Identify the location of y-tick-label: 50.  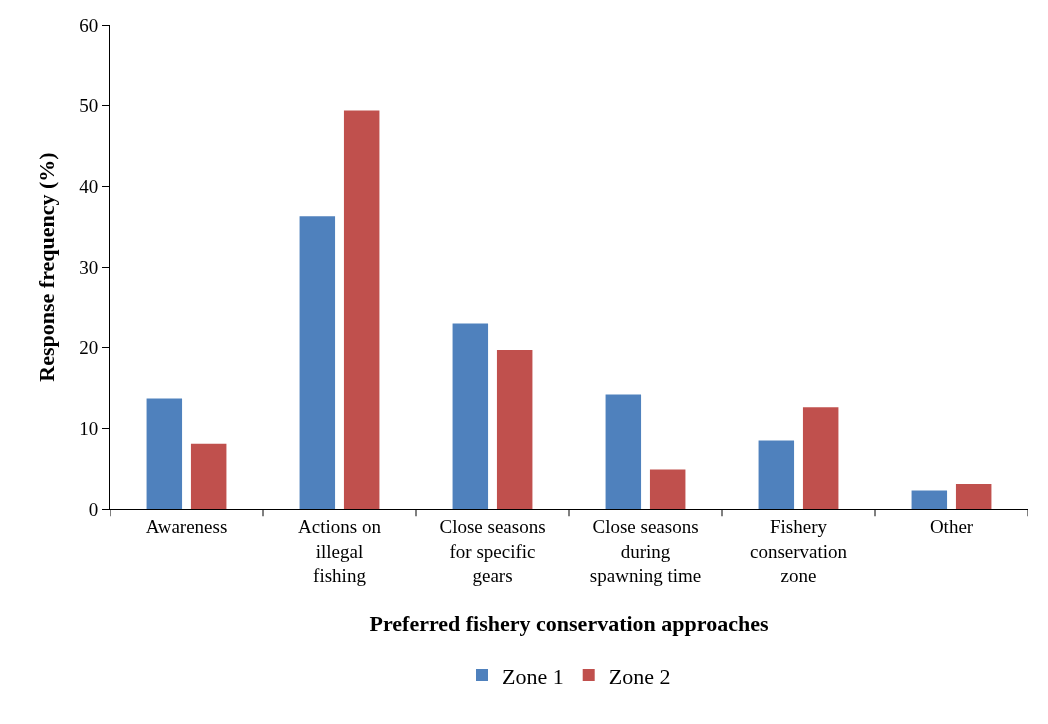
(89, 106).